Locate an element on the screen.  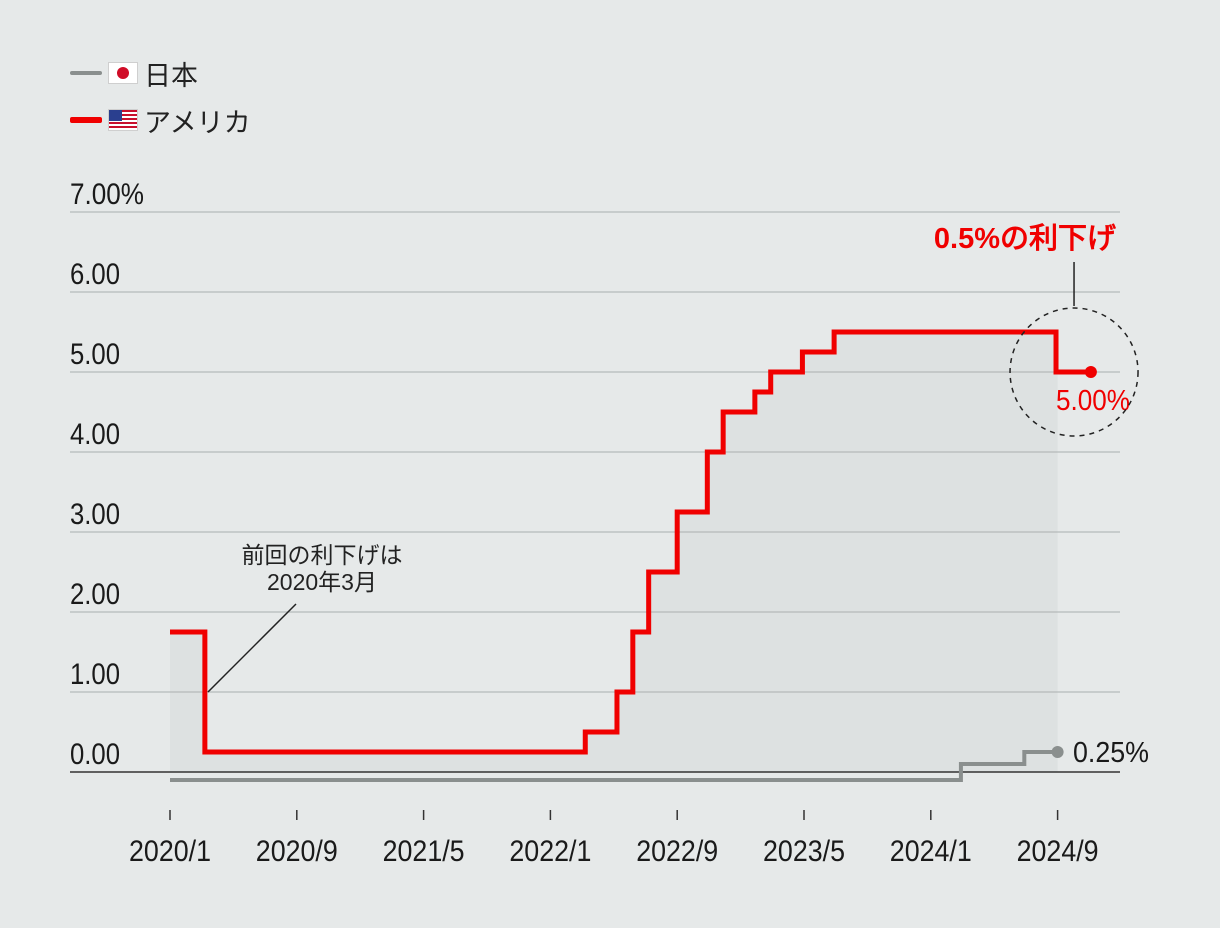
y-tick-label: 1.00 is located at coordinates (95, 674).